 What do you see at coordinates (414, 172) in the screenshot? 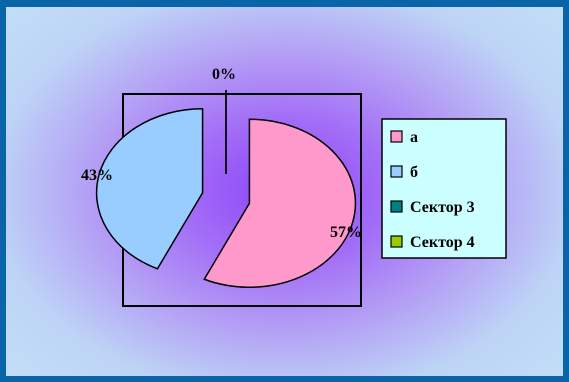
I see `legend-label-2: б` at bounding box center [414, 172].